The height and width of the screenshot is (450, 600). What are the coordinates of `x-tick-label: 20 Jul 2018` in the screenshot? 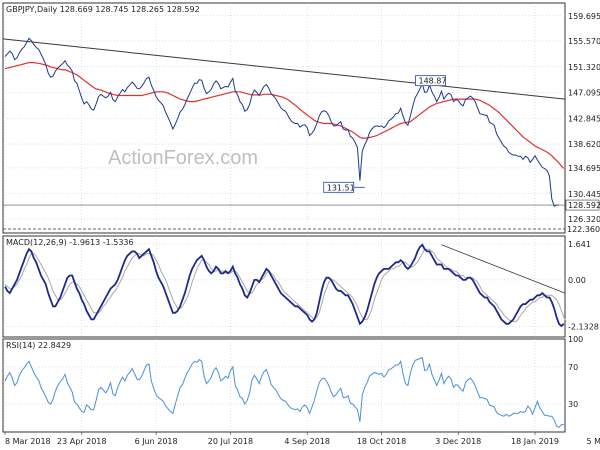 It's located at (230, 441).